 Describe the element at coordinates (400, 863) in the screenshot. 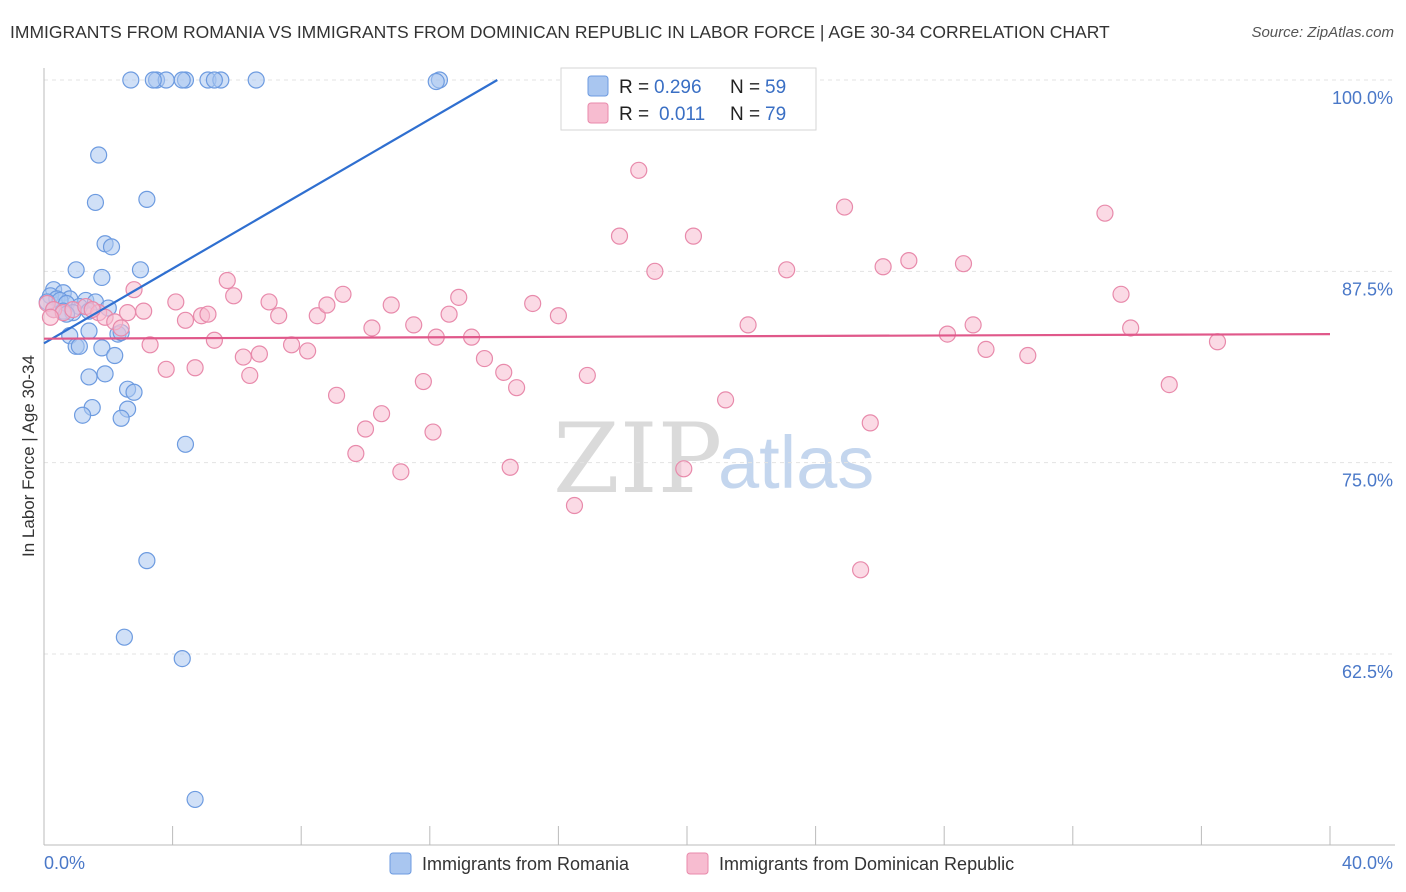

I see `bottom-legend-swatch-romania` at that location.